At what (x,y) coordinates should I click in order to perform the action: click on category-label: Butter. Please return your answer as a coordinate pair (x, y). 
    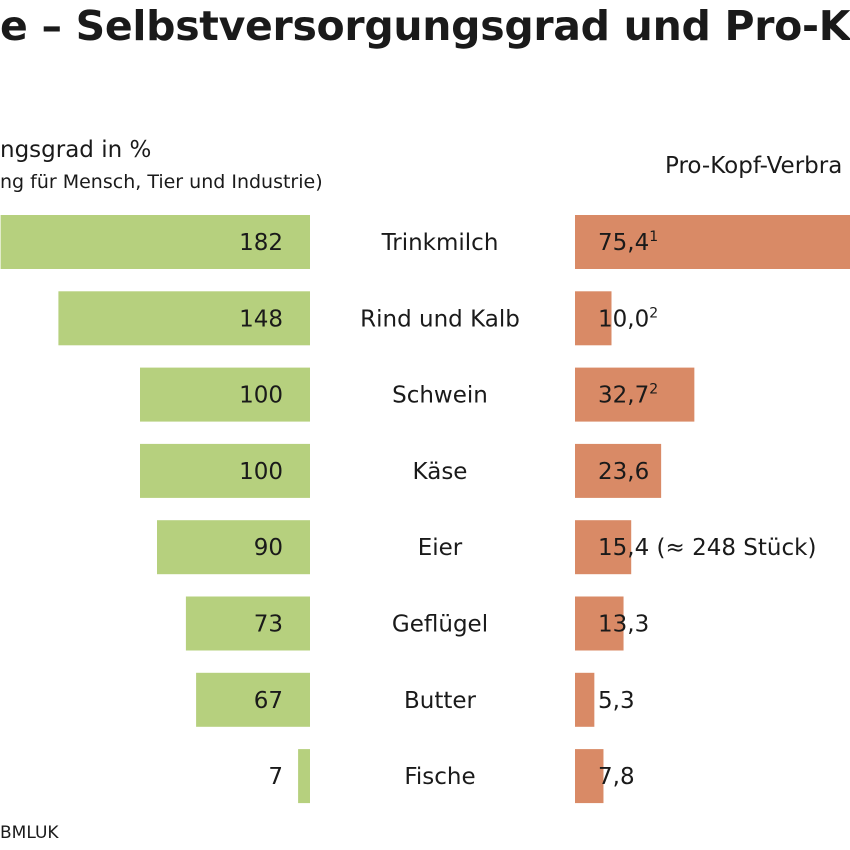
    Looking at the image, I should click on (440, 701).